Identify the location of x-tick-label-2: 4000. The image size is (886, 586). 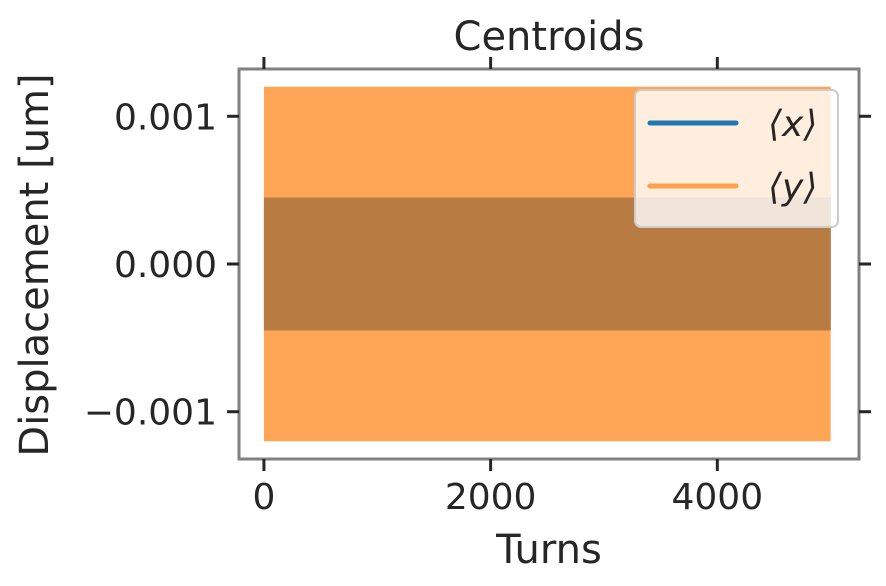
(718, 497).